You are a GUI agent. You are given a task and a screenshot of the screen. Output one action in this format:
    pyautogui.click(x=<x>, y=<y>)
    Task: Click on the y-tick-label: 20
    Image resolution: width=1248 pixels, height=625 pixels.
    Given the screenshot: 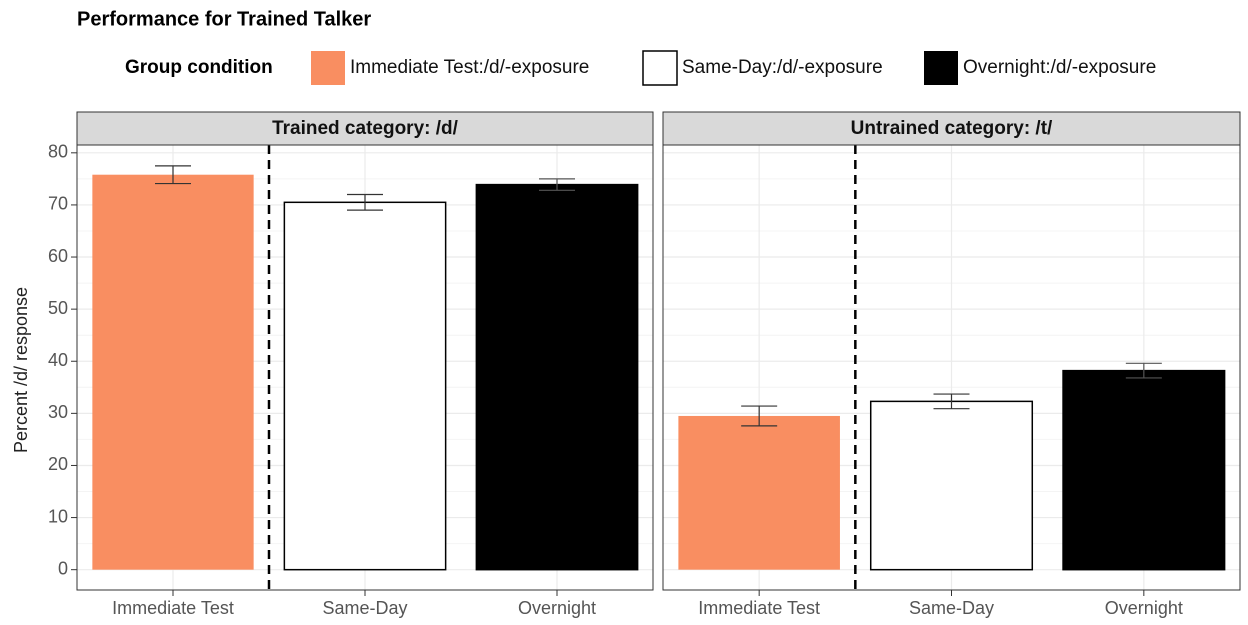 What is the action you would take?
    pyautogui.click(x=58, y=464)
    